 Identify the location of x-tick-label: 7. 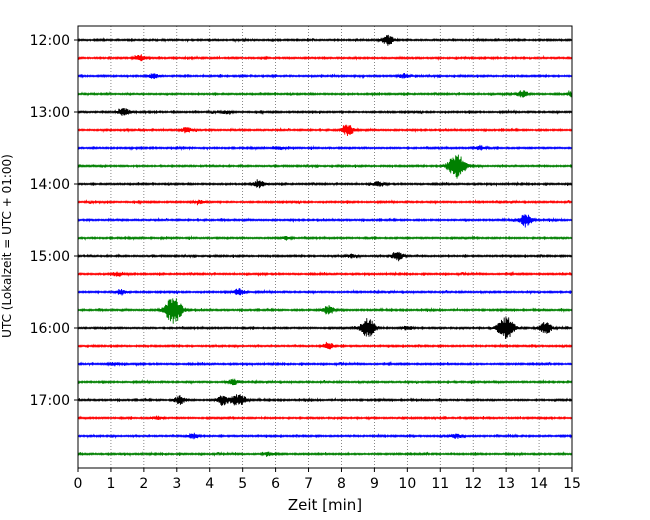
(308, 484).